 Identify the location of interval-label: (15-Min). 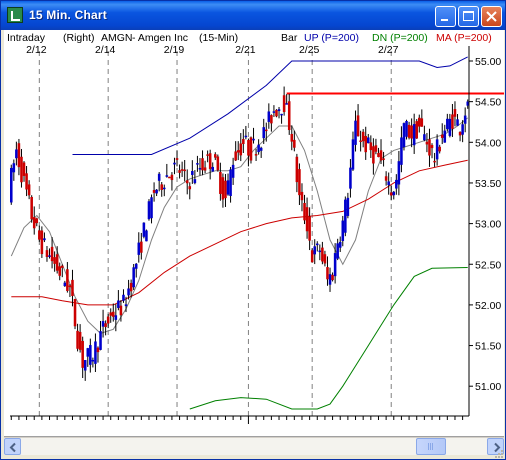
(218, 38).